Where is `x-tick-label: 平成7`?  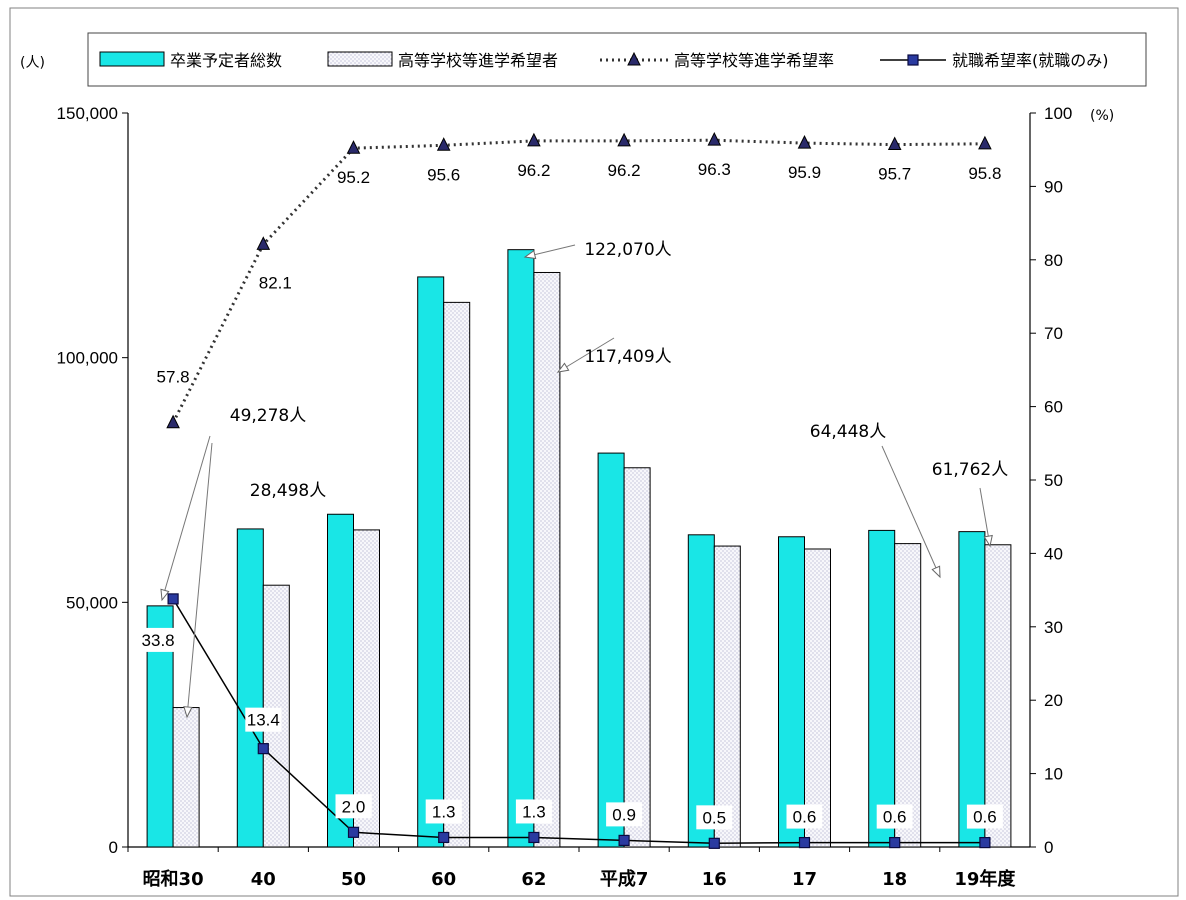 x-tick-label: 平成7 is located at coordinates (624, 879).